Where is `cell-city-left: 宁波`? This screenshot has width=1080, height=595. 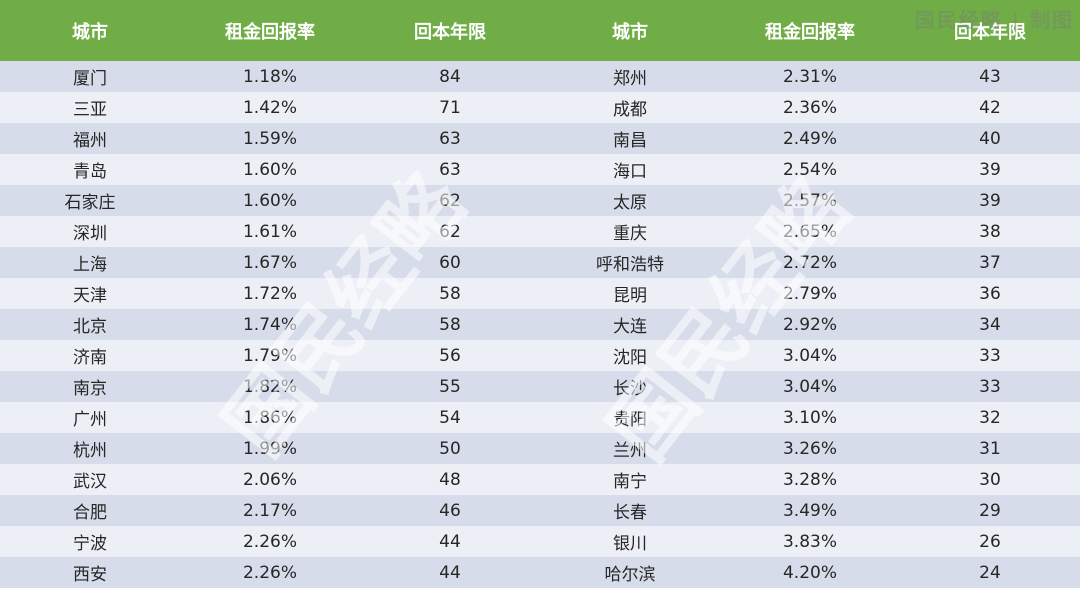
cell-city-left: 宁波 is located at coordinates (90, 541).